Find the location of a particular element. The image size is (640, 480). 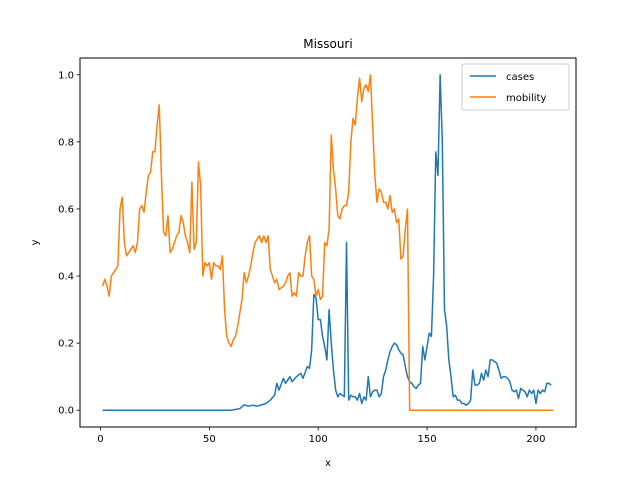

x-tick-label: 50 is located at coordinates (209, 439).